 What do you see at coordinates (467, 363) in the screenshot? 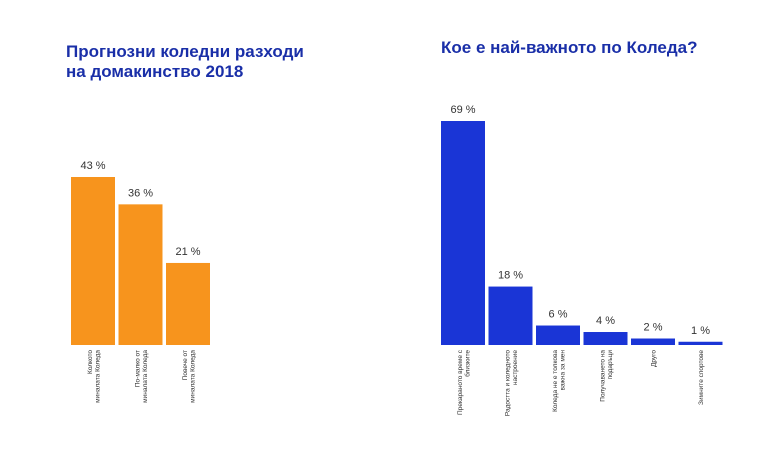
I see `category-label-1-0-1: близките` at bounding box center [467, 363].